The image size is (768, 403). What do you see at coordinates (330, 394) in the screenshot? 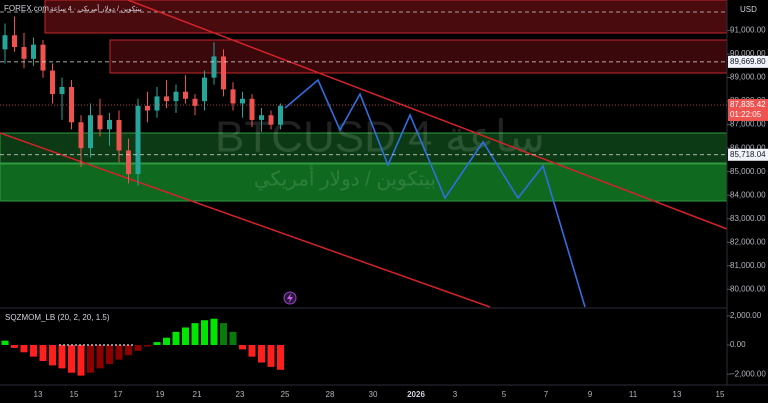
I see `x-tick-label: 28` at bounding box center [330, 394].